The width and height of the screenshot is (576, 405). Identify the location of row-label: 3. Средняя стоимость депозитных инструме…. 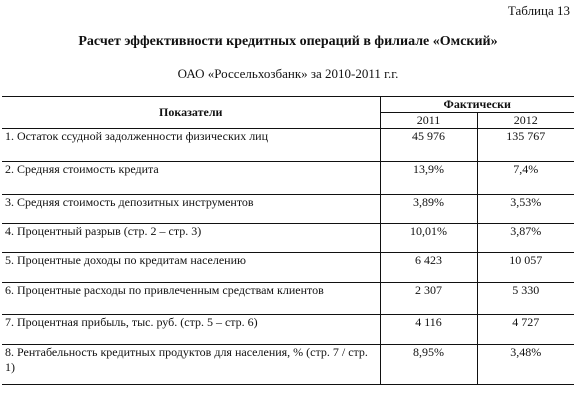
(191, 209).